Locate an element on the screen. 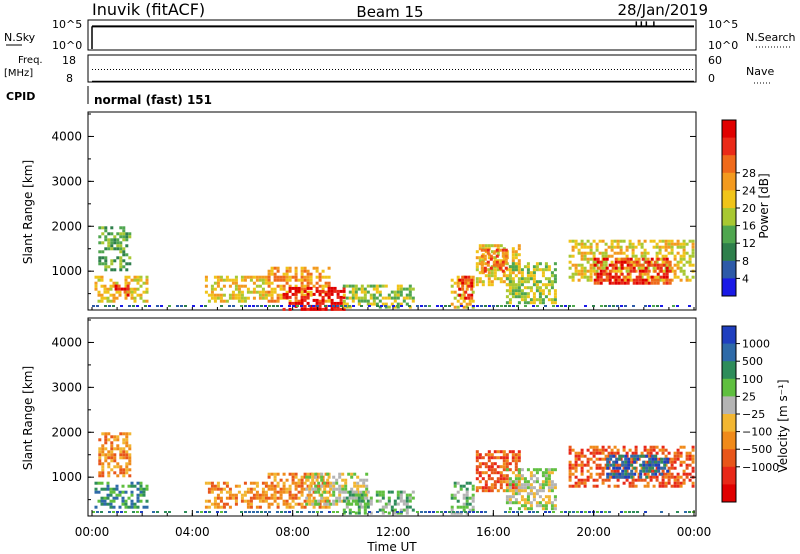 Image resolution: width=800 pixels, height=554 pixels. x-tick-label: 04:00 is located at coordinates (192, 532).